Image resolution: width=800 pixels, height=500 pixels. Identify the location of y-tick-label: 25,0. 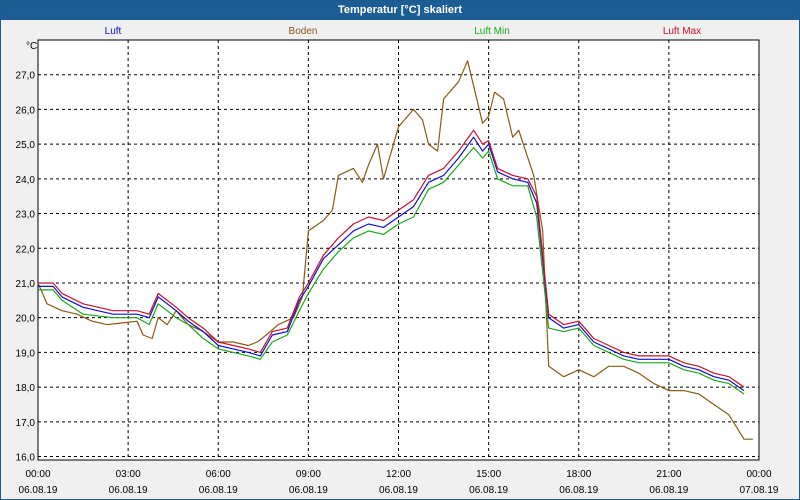
(26, 145).